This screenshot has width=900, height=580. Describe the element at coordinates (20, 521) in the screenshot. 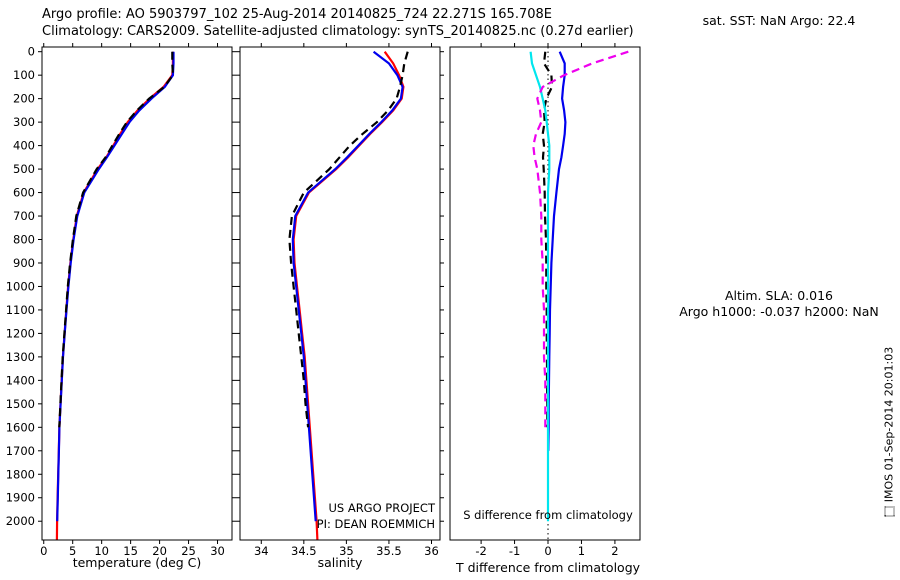

I see `svg-text: 2000` at that location.